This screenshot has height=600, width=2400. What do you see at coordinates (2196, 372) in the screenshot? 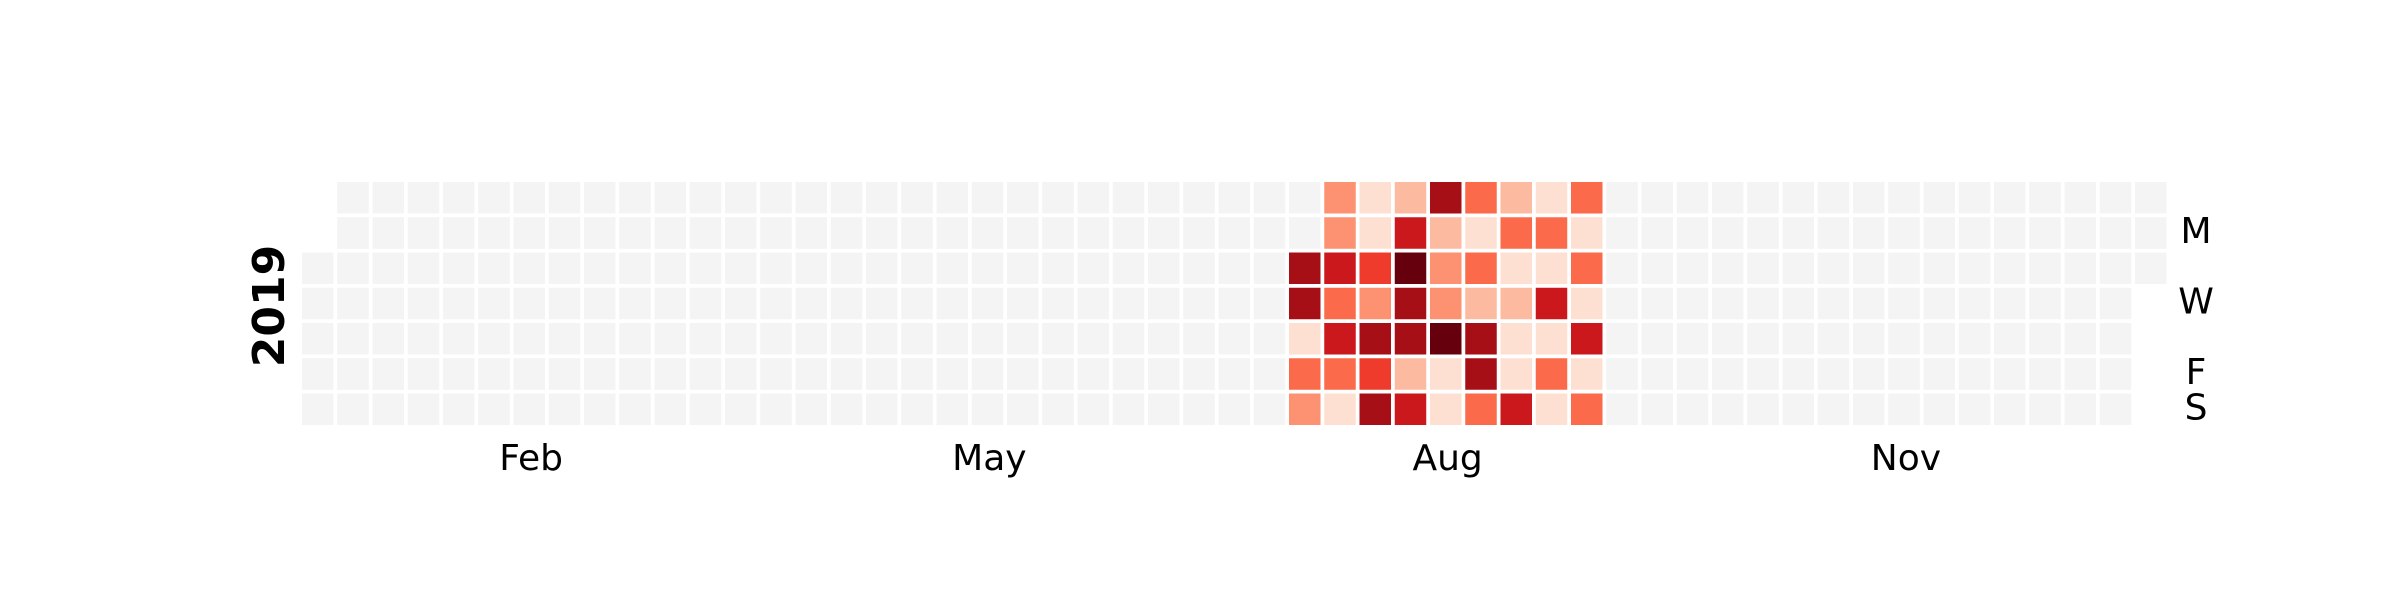
I see `y-tick-label: F` at bounding box center [2196, 372].